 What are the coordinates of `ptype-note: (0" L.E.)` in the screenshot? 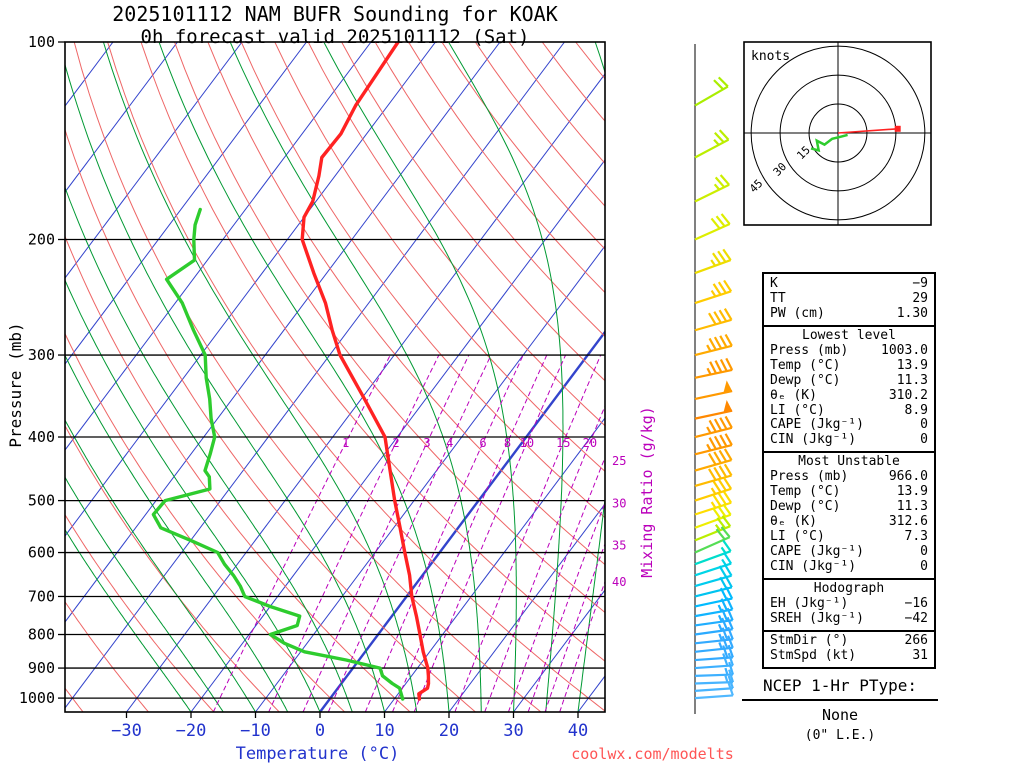 It's located at (840, 735).